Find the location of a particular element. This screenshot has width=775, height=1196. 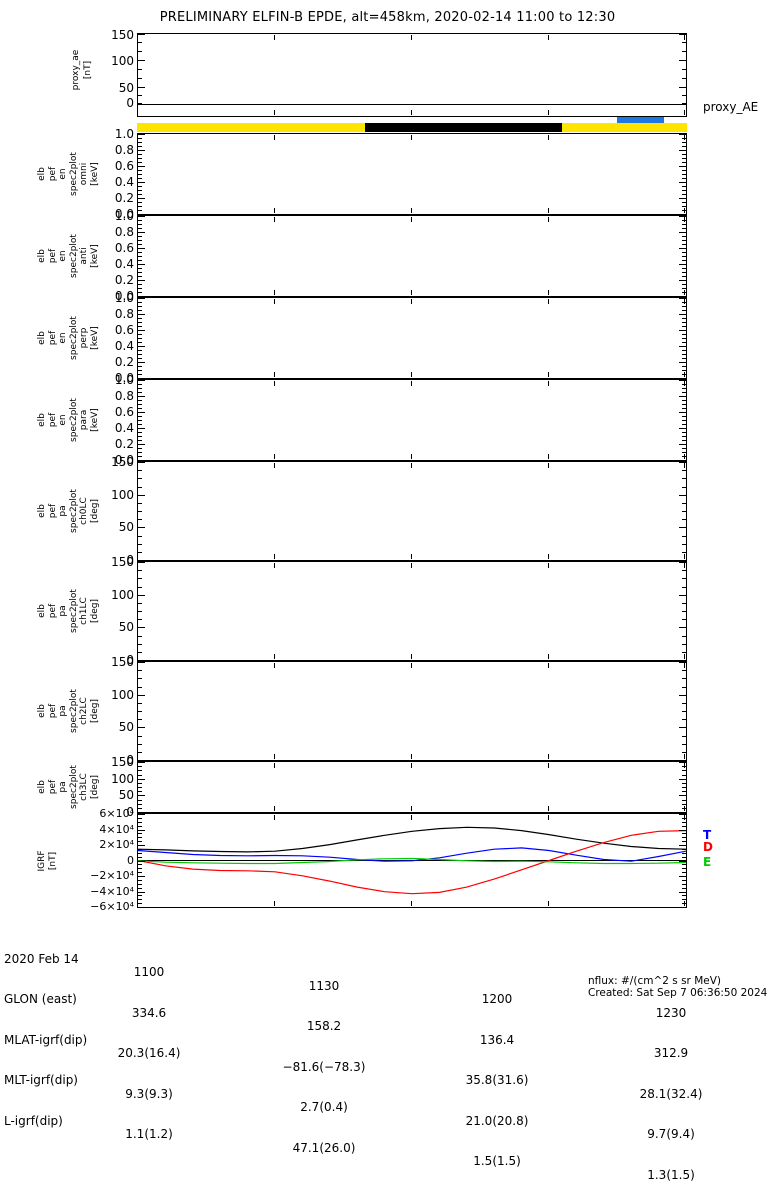

cell-mlat-t2: 35.8(31.6) is located at coordinates (497, 1080).